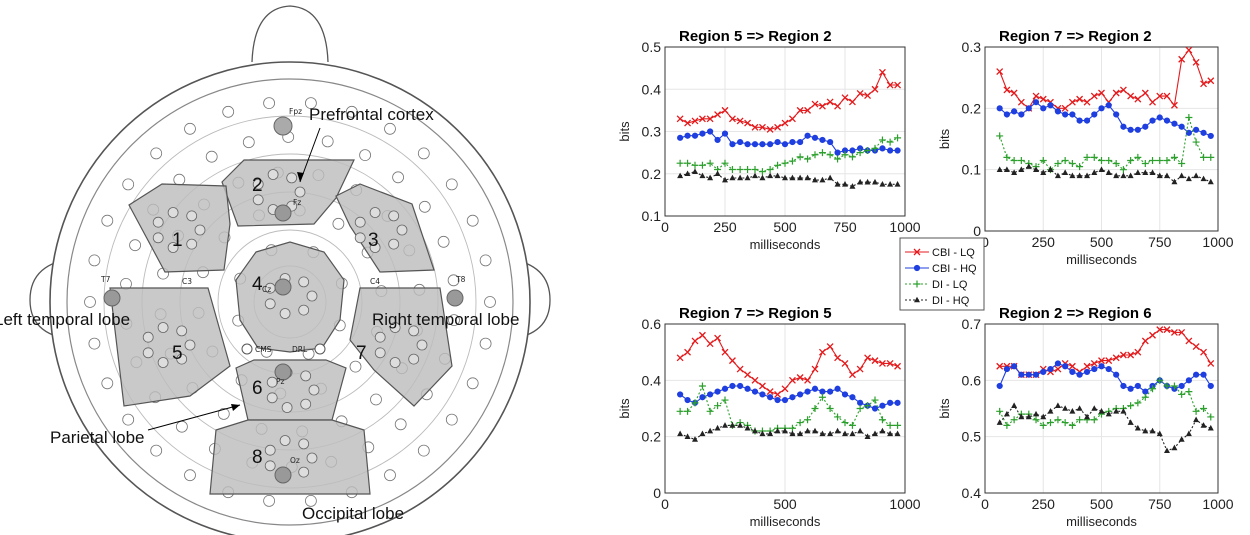 The width and height of the screenshot is (1250, 535). Describe the element at coordinates (755, 36) in the screenshot. I see `chart-title: Region 5 => Region 2` at that location.